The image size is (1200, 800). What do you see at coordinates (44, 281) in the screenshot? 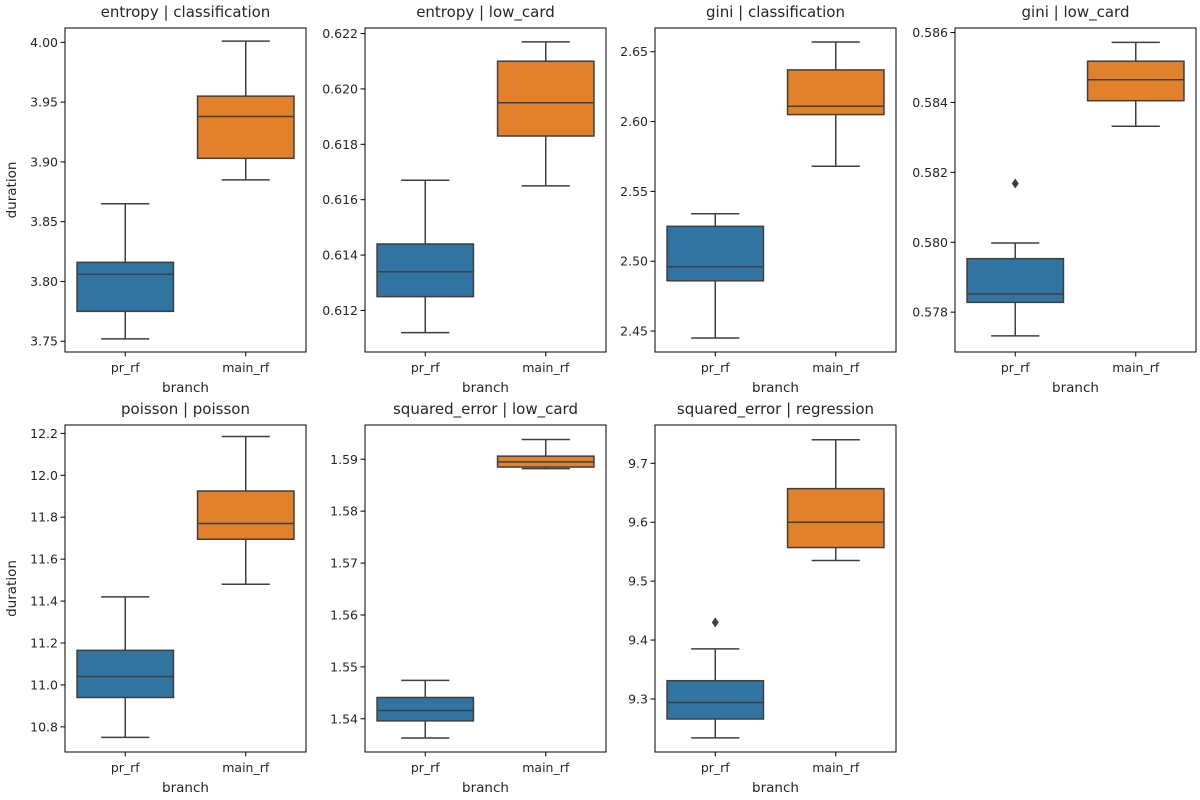
I see `y-tick-label: 3.80` at bounding box center [44, 281].